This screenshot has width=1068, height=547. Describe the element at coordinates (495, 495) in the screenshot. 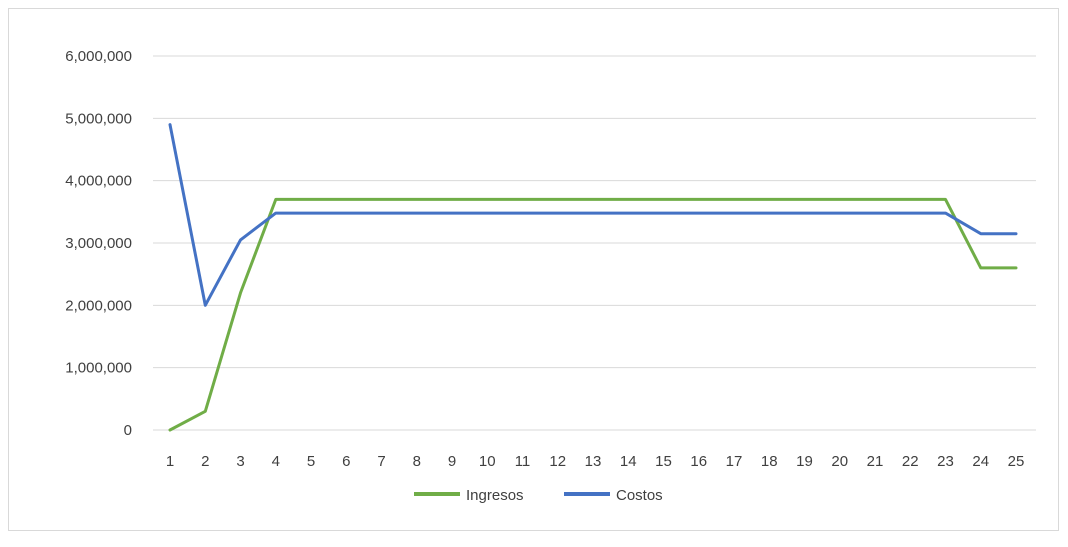

I see `legend-label-ingresos: Ingresos` at that location.